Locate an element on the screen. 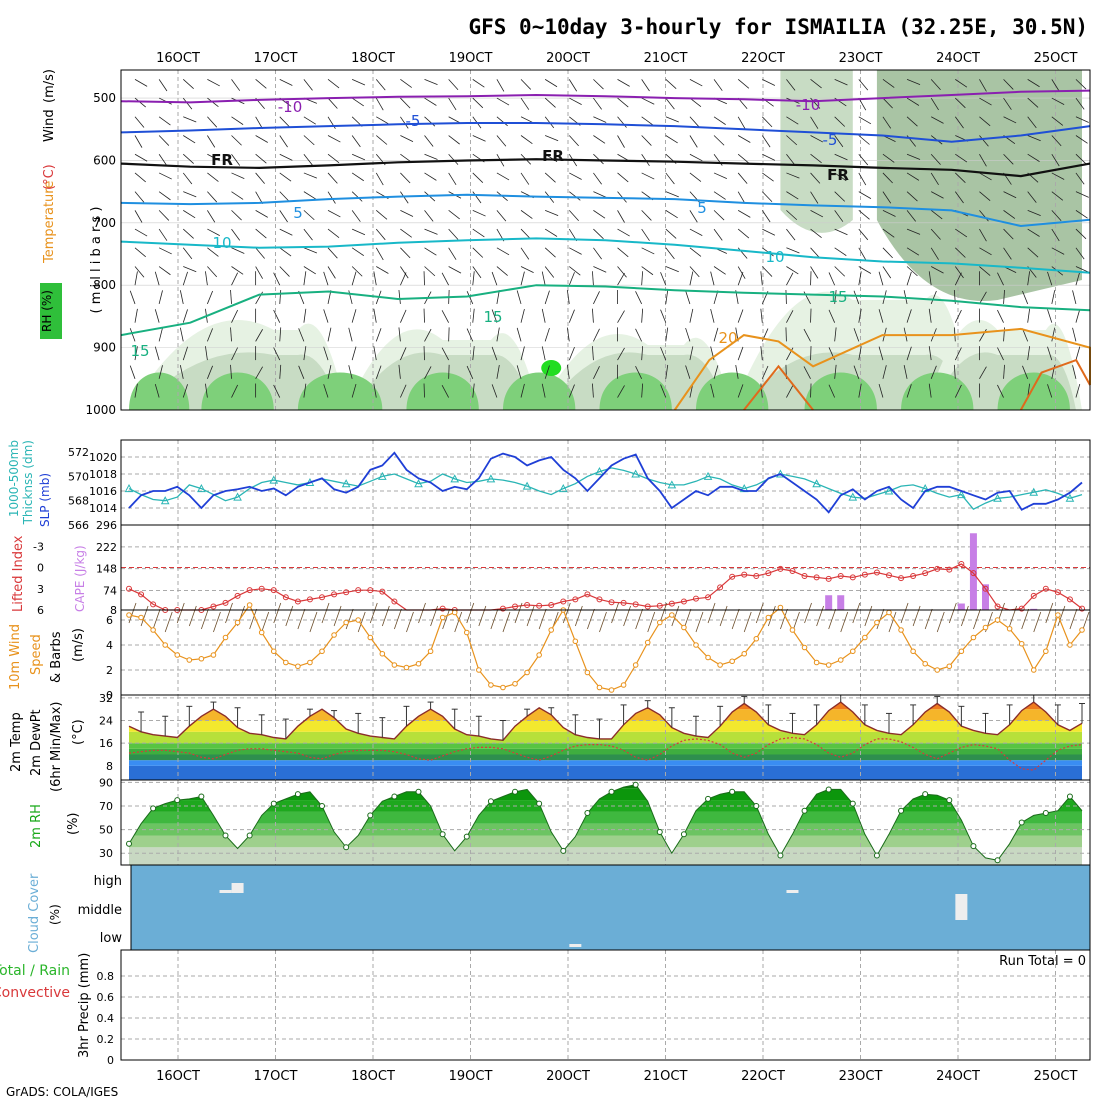  pressure-tick-label: 800 is located at coordinates (104, 285).